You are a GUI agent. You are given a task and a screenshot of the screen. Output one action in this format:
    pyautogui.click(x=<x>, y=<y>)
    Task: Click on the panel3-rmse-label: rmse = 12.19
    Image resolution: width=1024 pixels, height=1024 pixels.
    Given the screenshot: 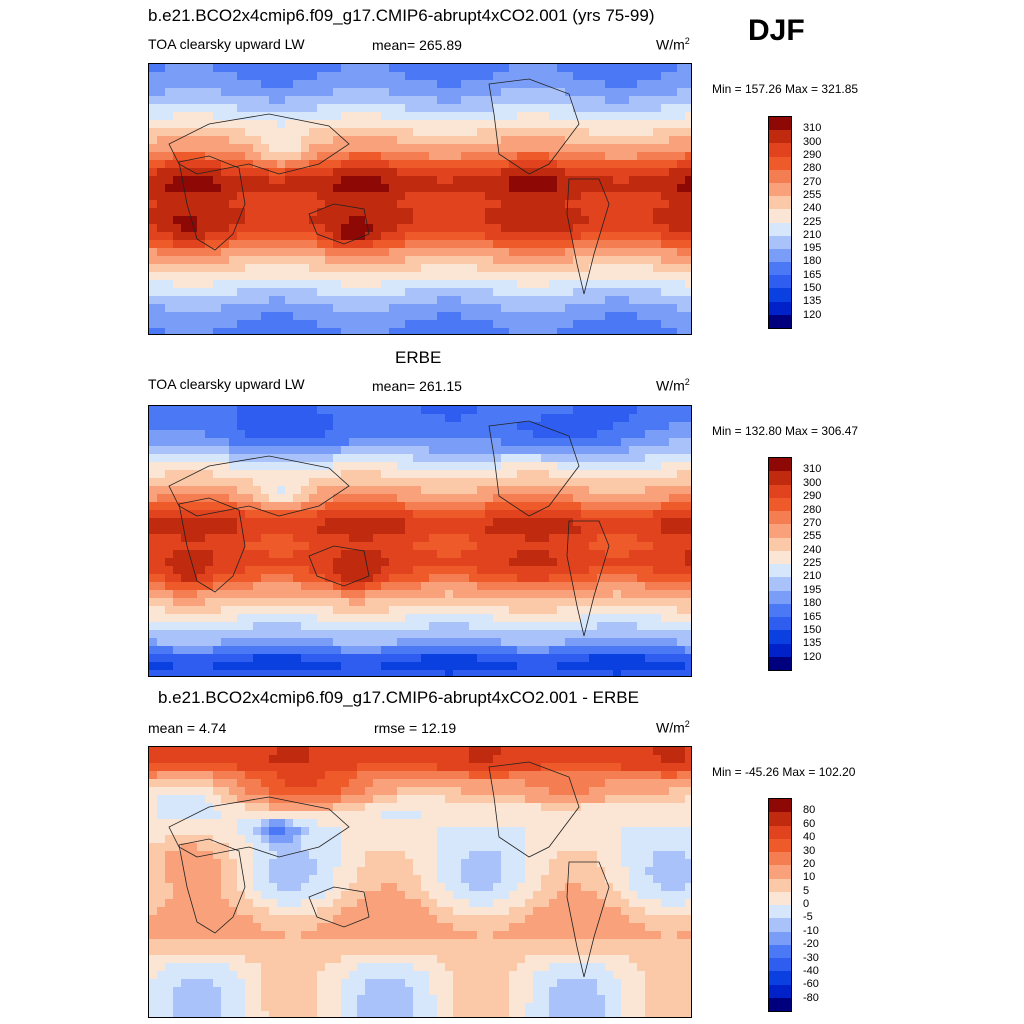 What is the action you would take?
    pyautogui.click(x=415, y=728)
    